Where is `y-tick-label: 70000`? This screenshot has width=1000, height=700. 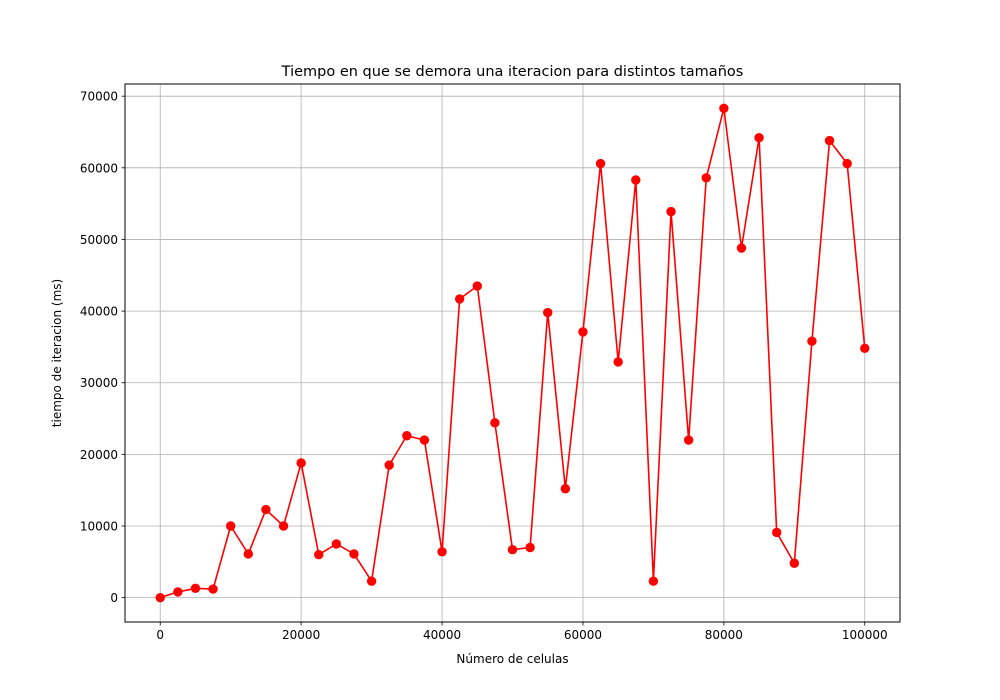
y-tick-label: 70000 is located at coordinates (99, 97).